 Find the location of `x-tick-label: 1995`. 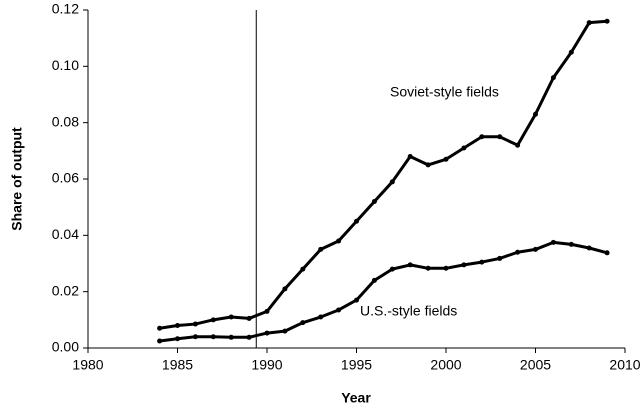

x-tick-label: 1995 is located at coordinates (356, 365).